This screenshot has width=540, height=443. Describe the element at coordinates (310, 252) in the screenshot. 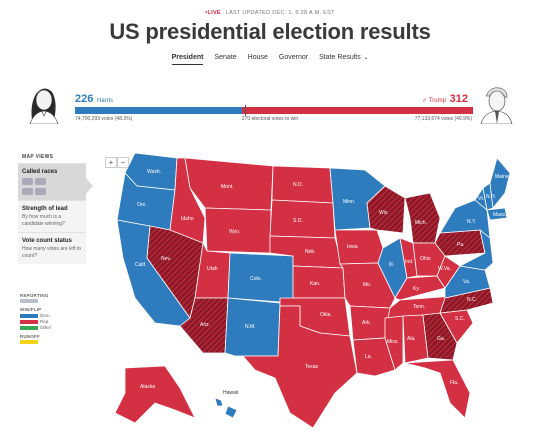

I see `label-neb: Neb.` at that location.